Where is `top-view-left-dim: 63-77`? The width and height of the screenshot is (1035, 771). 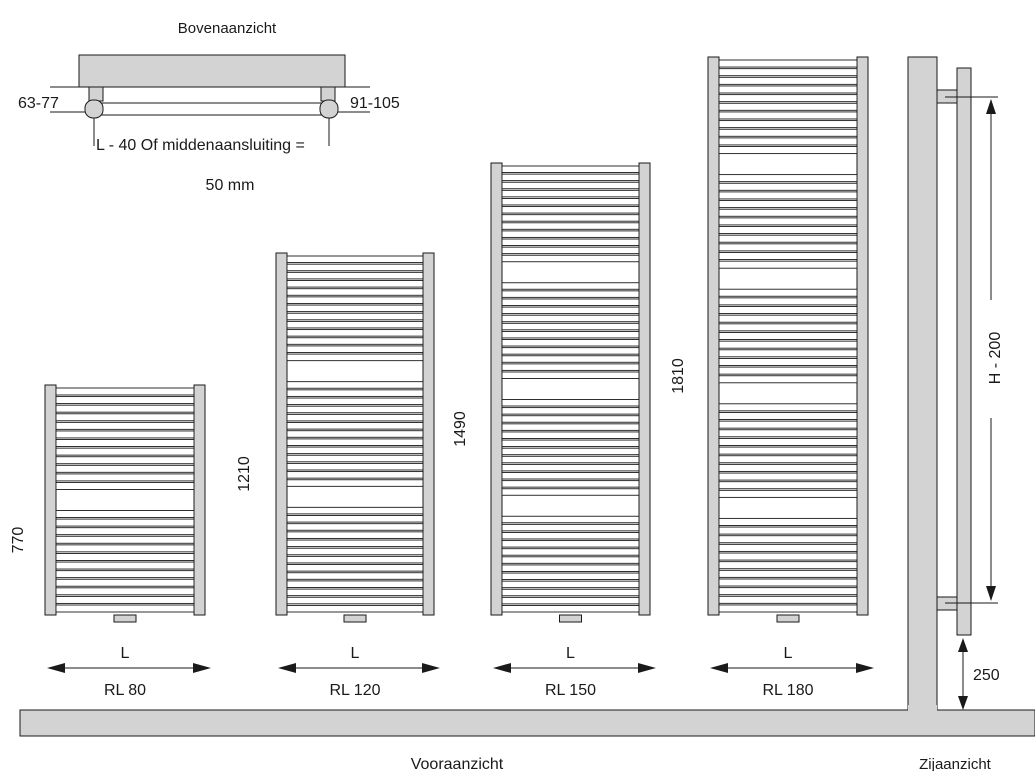
top-view-left-dim: 63-77 is located at coordinates (38, 103).